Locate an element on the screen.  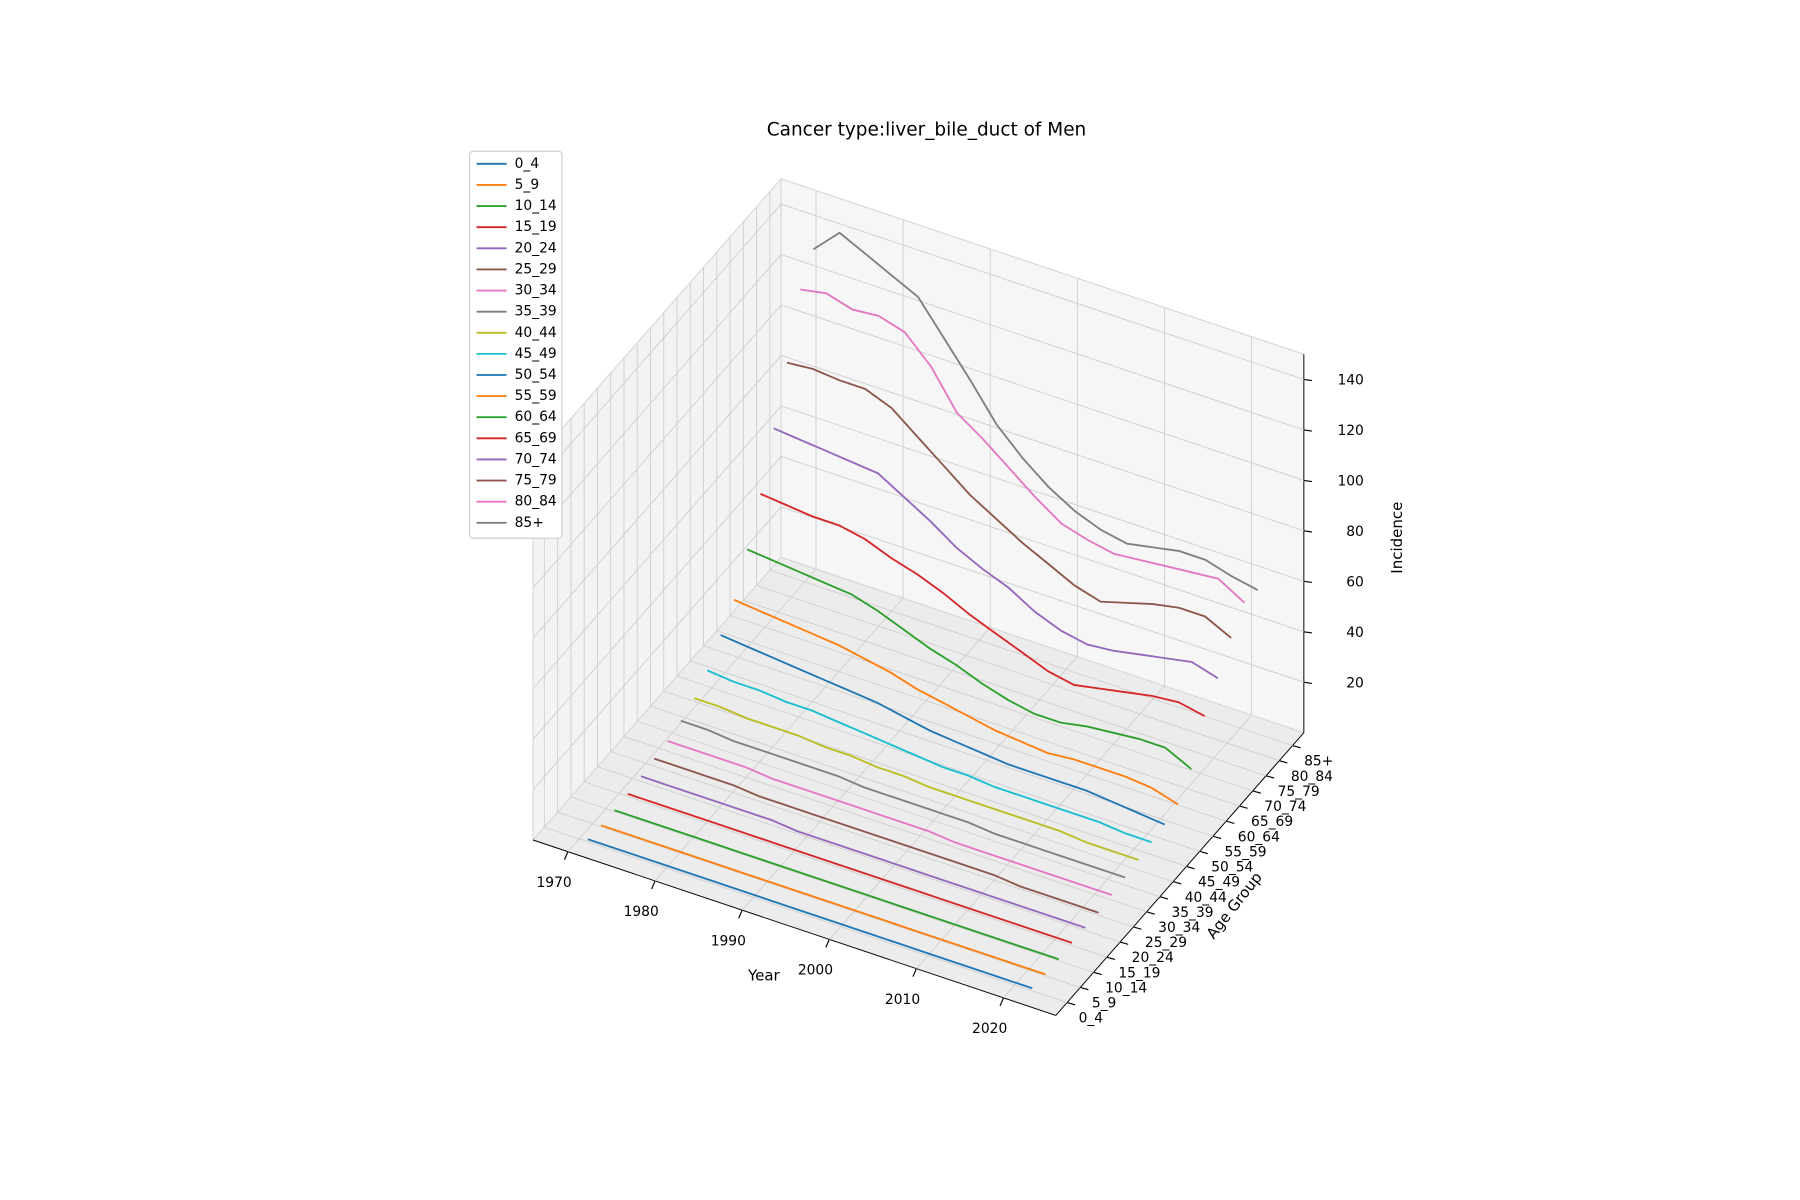
y-tick-label: 60_64 is located at coordinates (1259, 837).